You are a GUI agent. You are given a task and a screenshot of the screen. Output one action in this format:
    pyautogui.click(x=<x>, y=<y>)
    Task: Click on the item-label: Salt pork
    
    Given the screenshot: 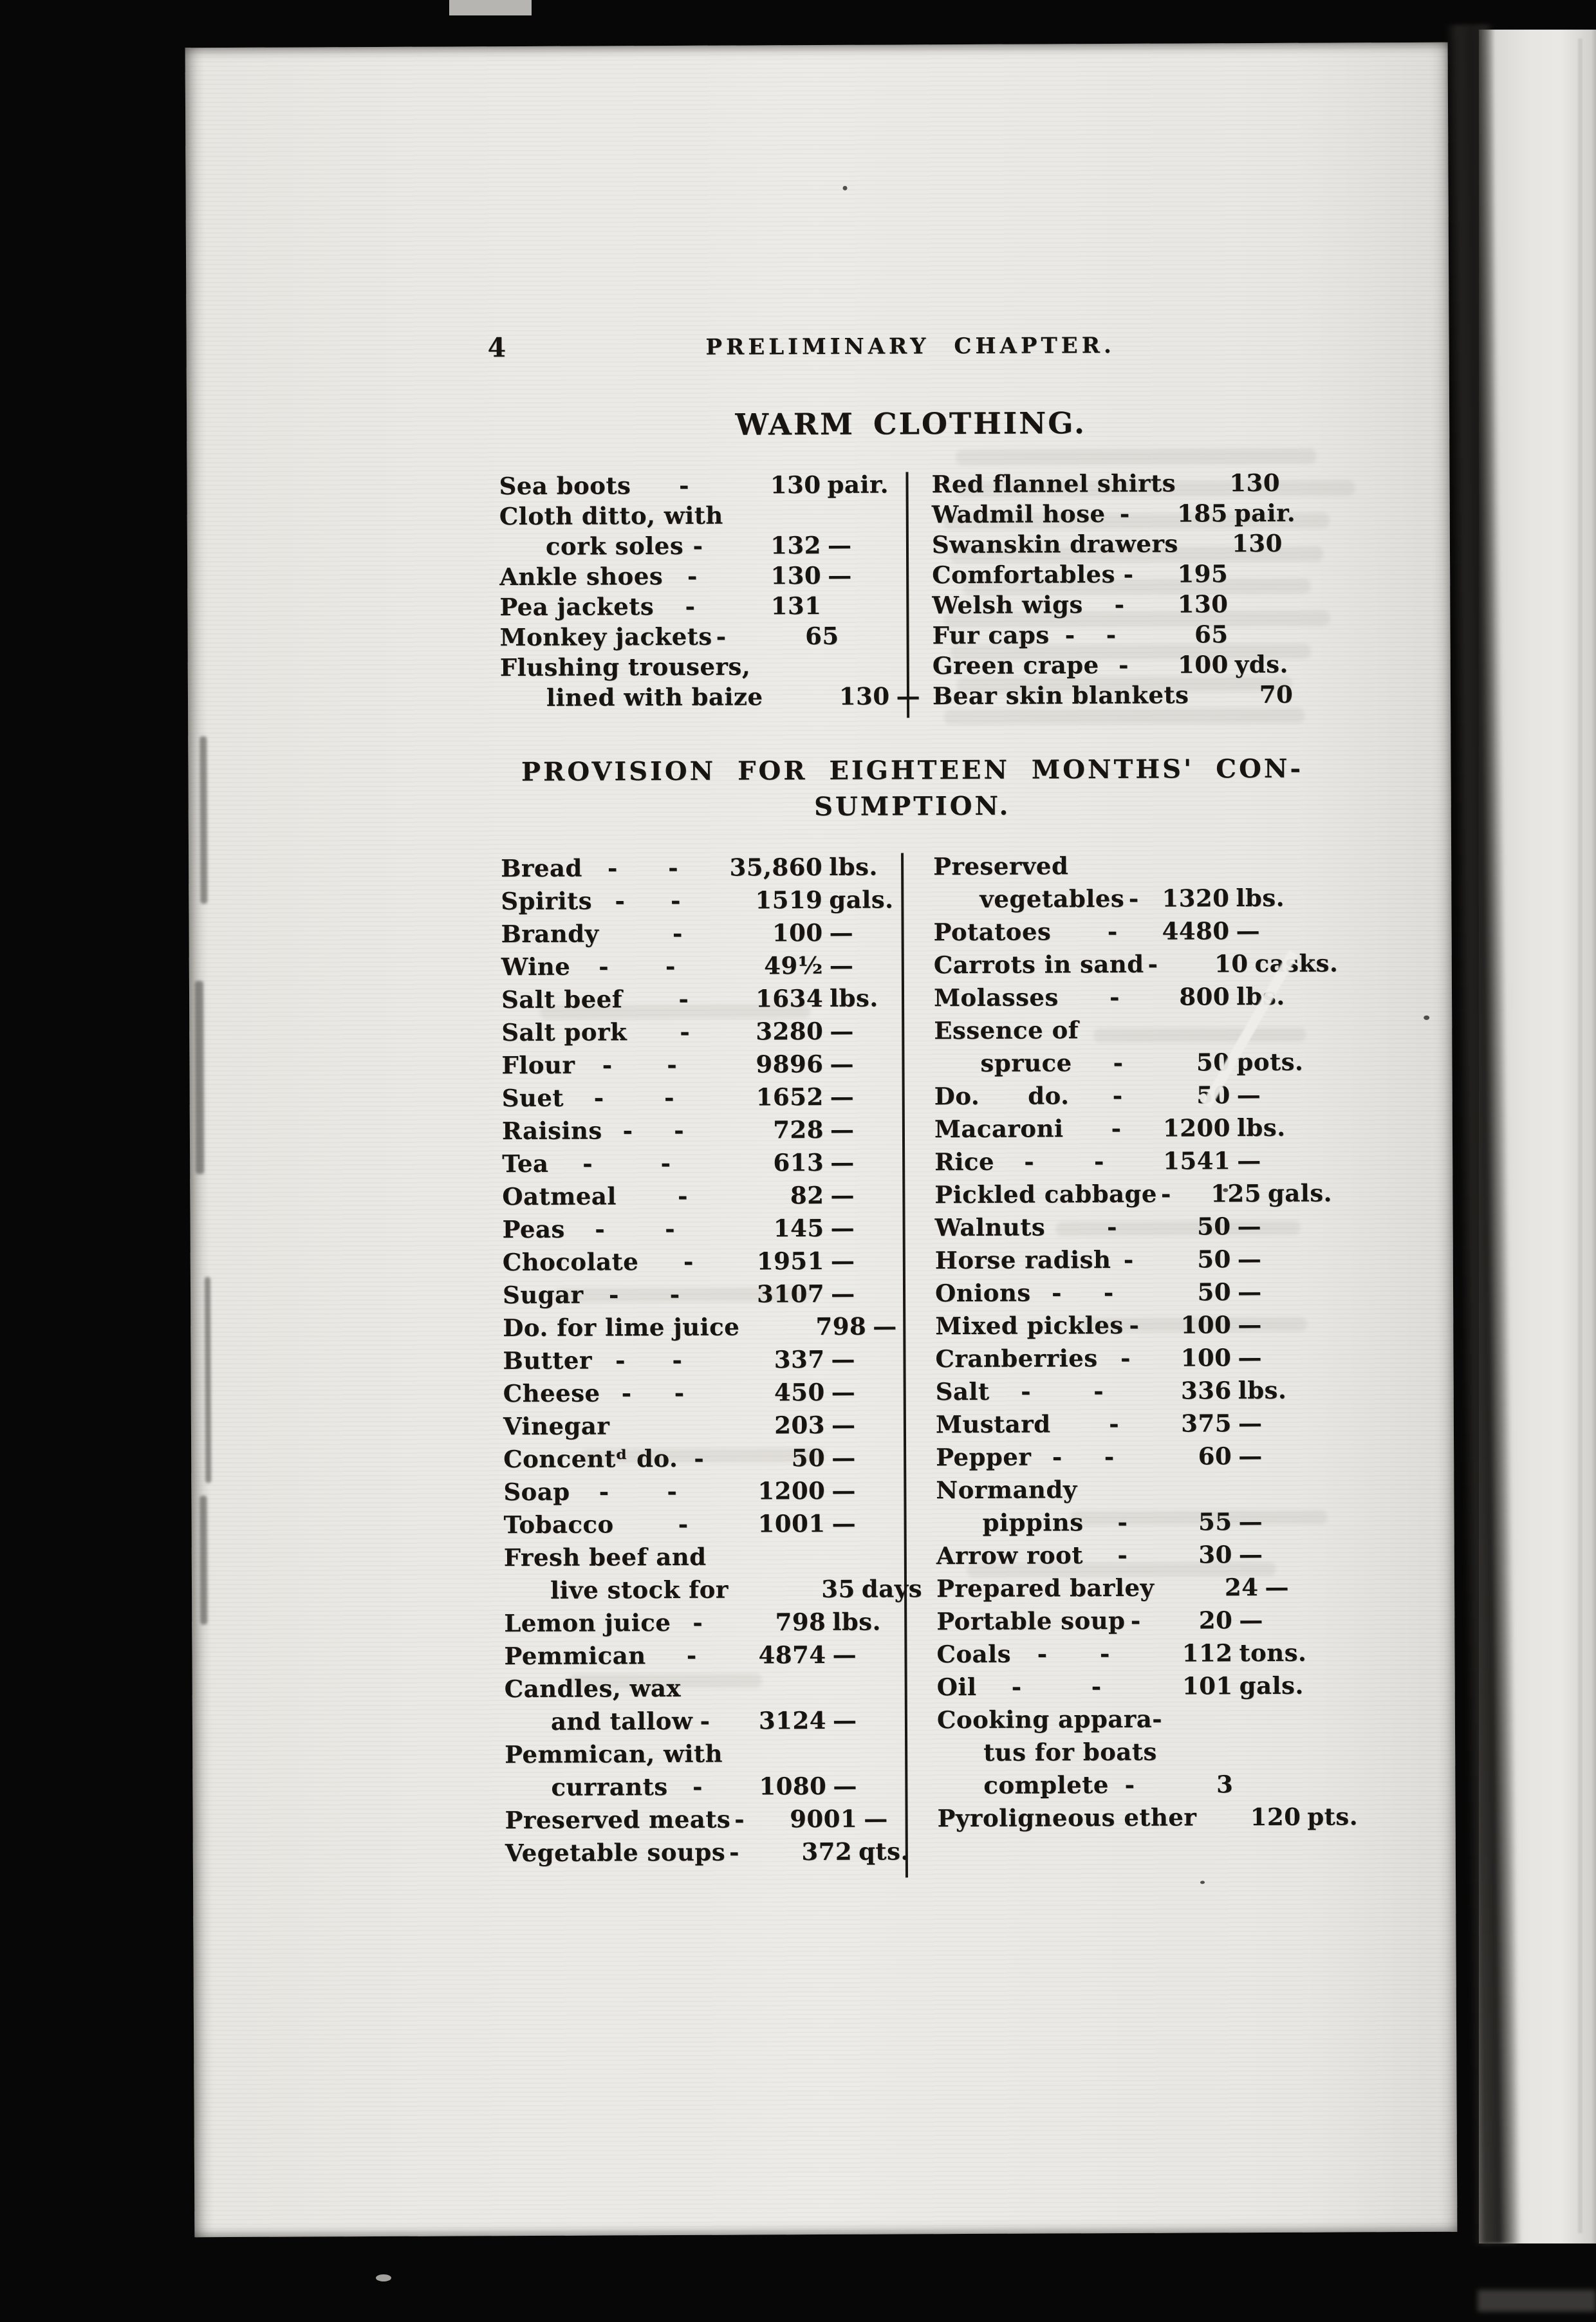 What is the action you would take?
    pyautogui.click(x=564, y=1032)
    